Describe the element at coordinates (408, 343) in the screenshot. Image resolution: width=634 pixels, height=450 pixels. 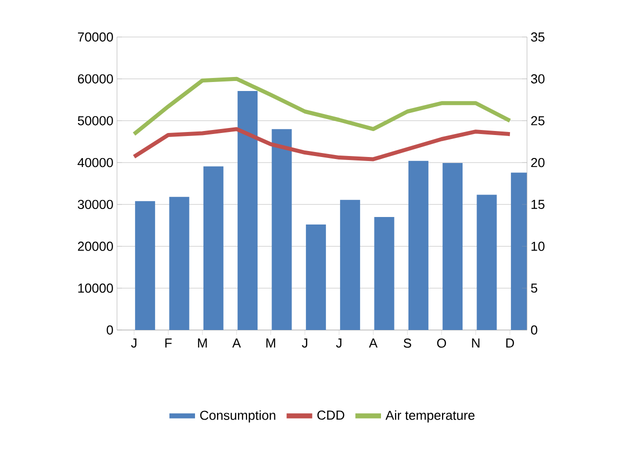
I see `x-tick-label: S` at that location.